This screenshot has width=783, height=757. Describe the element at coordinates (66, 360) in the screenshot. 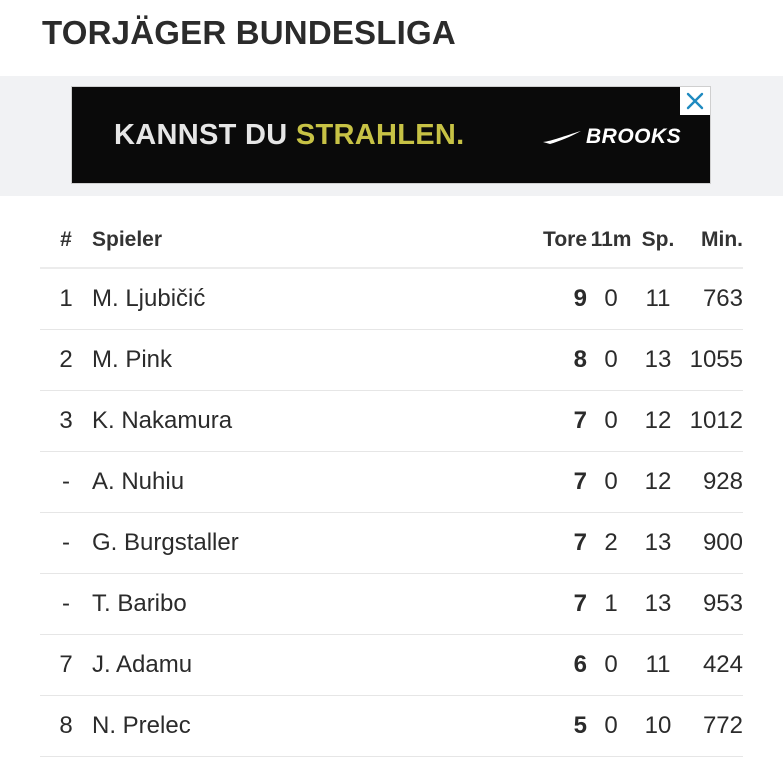

I see `rank-cell: 2` at that location.